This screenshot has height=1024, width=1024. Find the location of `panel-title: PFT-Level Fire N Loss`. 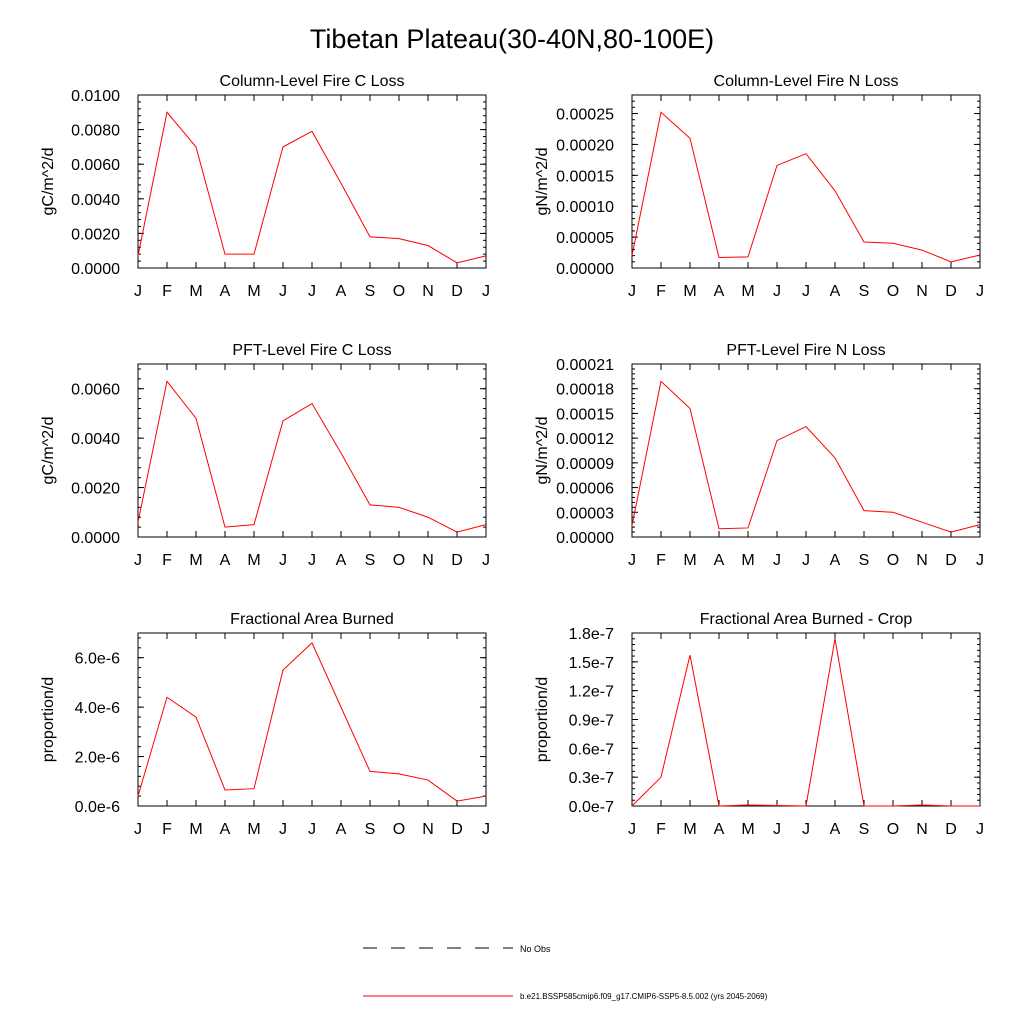

panel-title: PFT-Level Fire N Loss is located at coordinates (805, 350).